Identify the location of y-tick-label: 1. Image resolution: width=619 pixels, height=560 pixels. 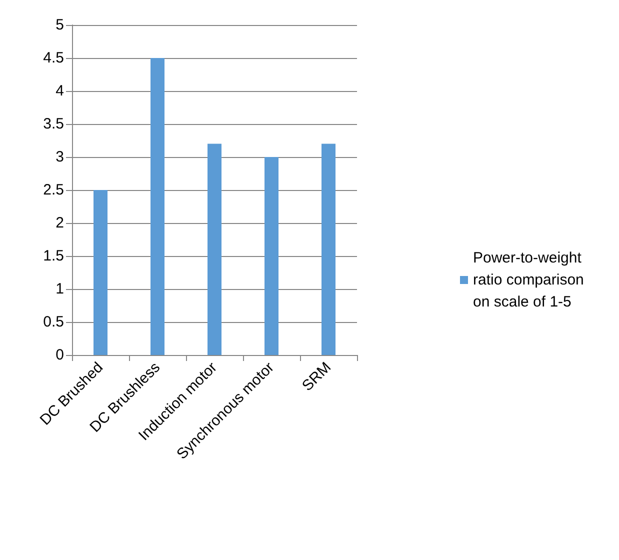
(60, 289).